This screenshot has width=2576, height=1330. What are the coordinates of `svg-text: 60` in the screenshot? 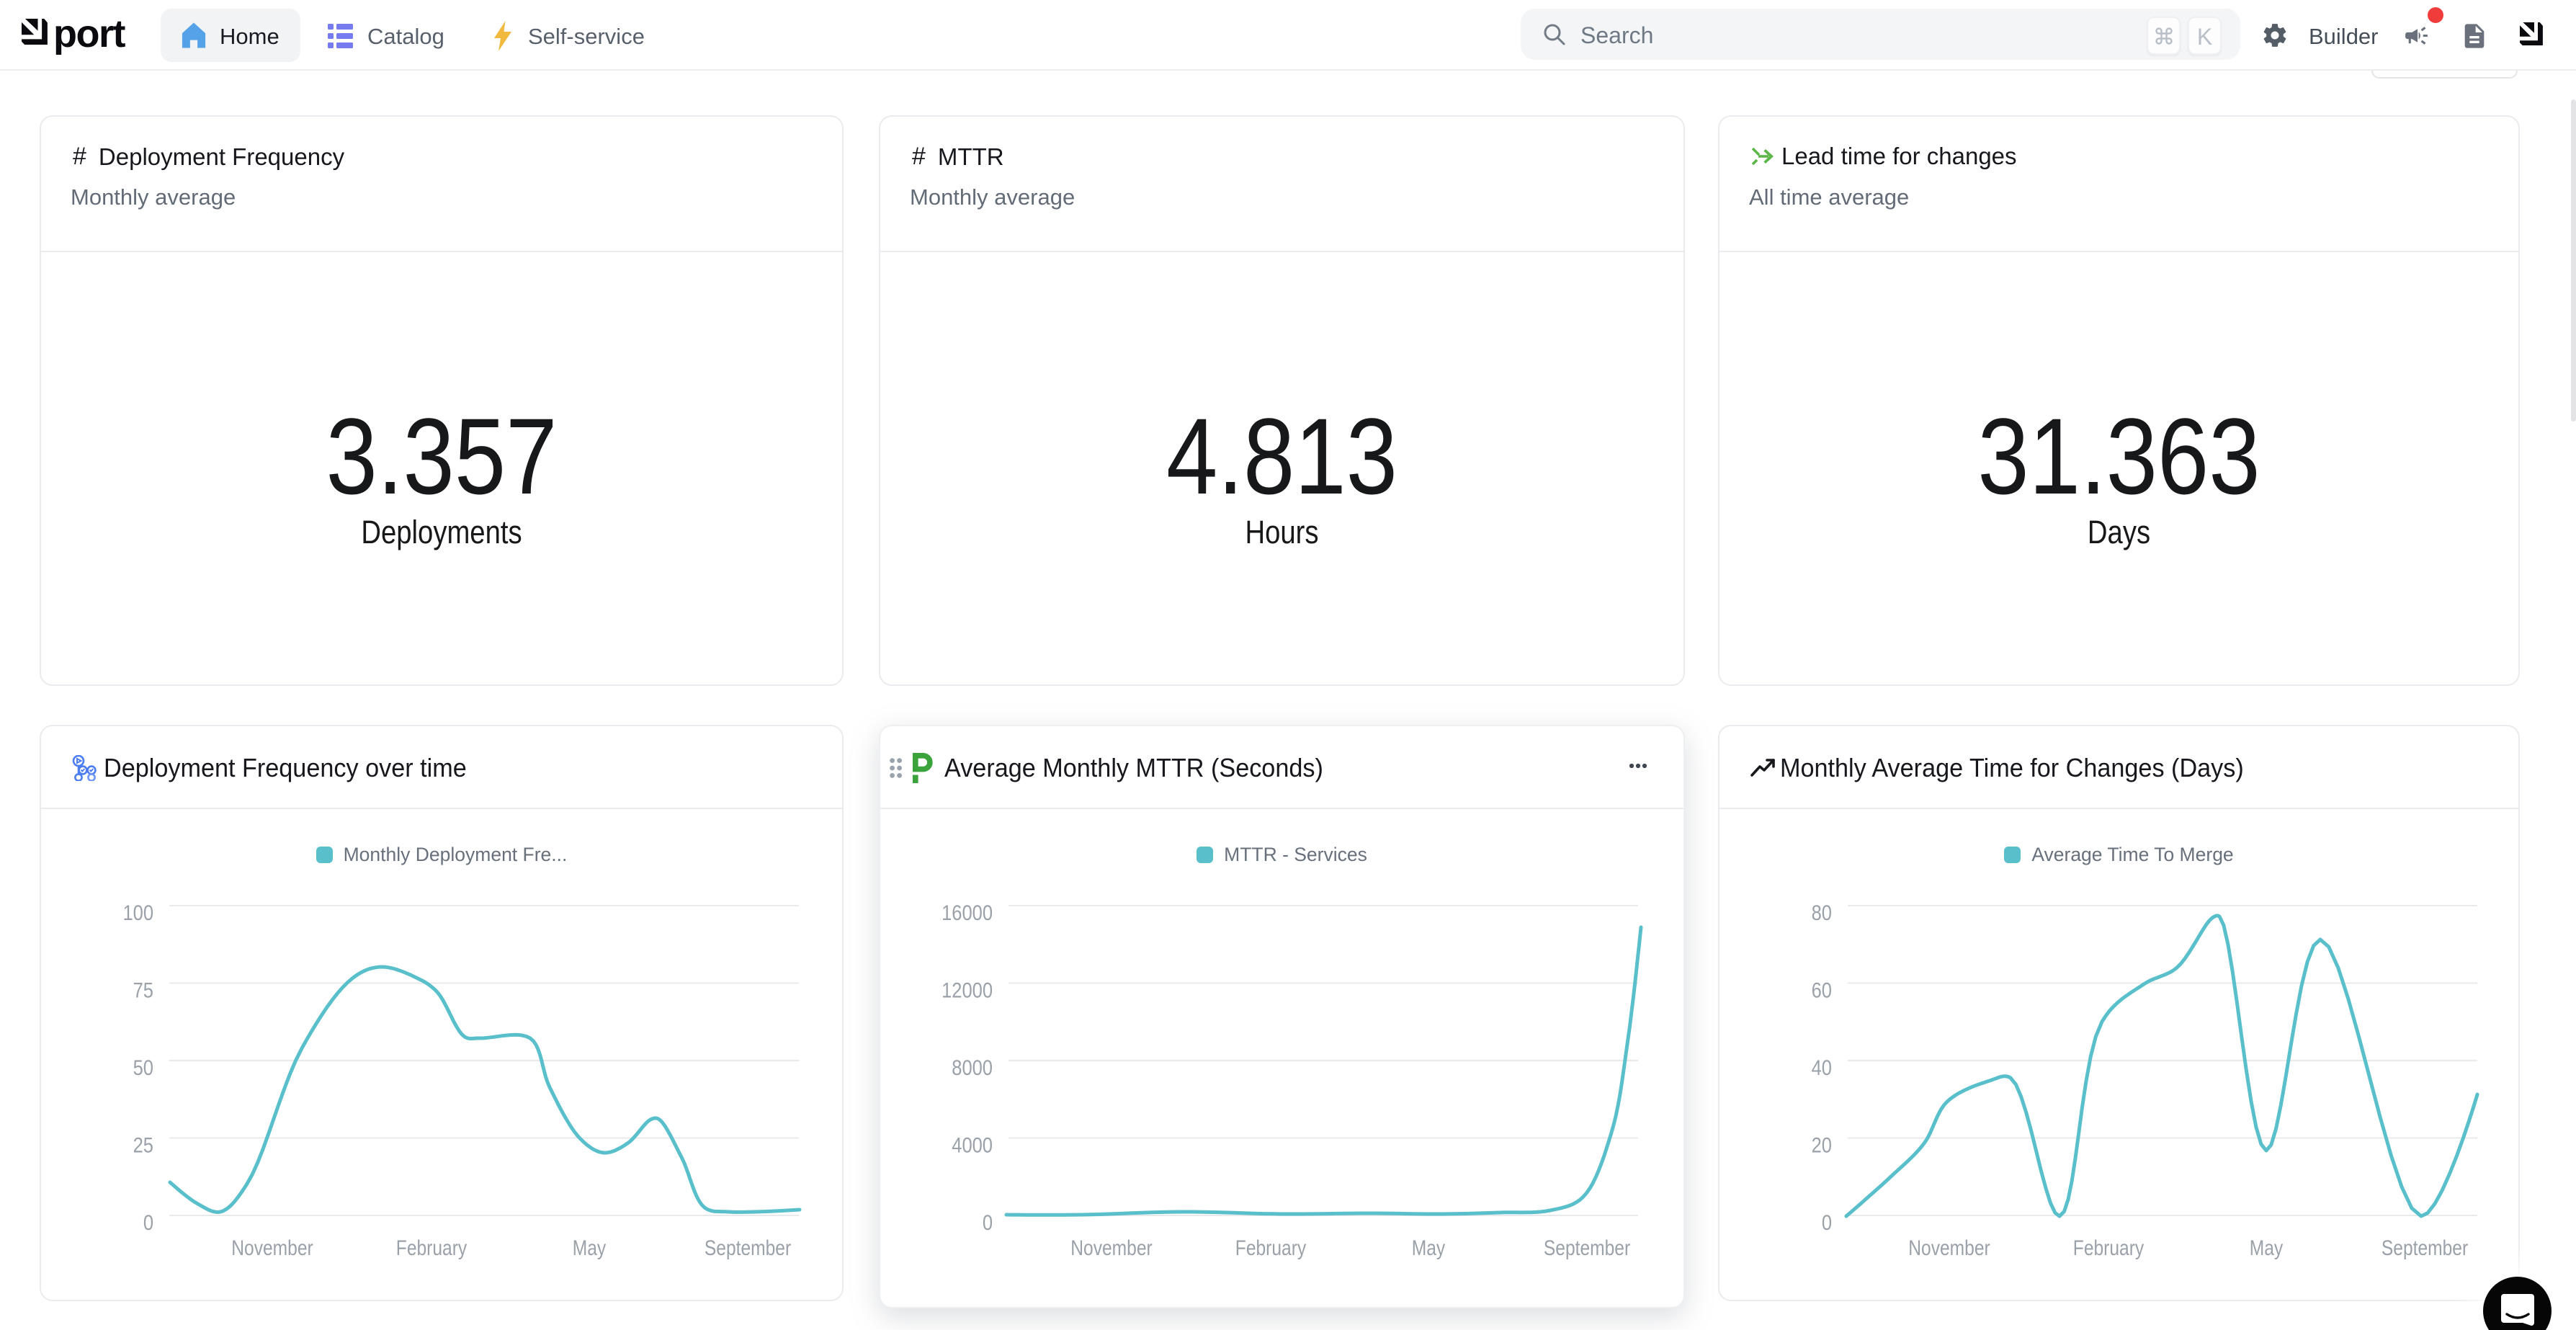 It's located at (1822, 990).